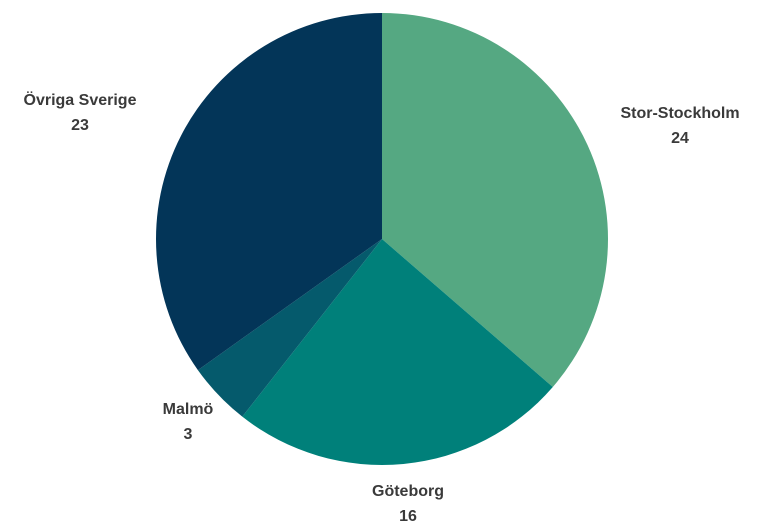  Describe the element at coordinates (188, 434) in the screenshot. I see `slice-value-malmo: 3` at that location.